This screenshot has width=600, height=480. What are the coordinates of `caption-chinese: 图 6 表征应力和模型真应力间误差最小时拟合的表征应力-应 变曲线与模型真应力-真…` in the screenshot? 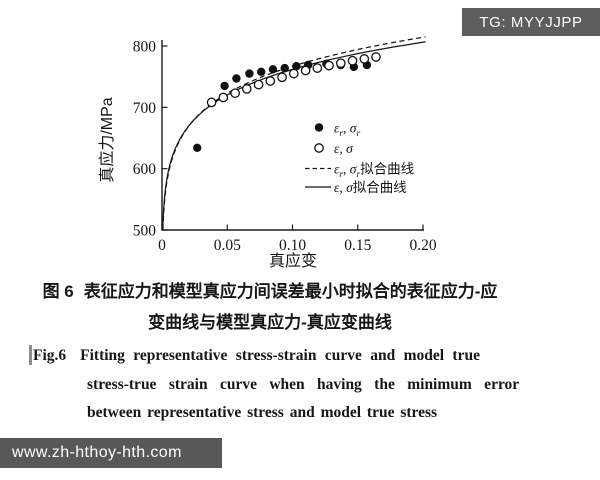 It's located at (270, 307).